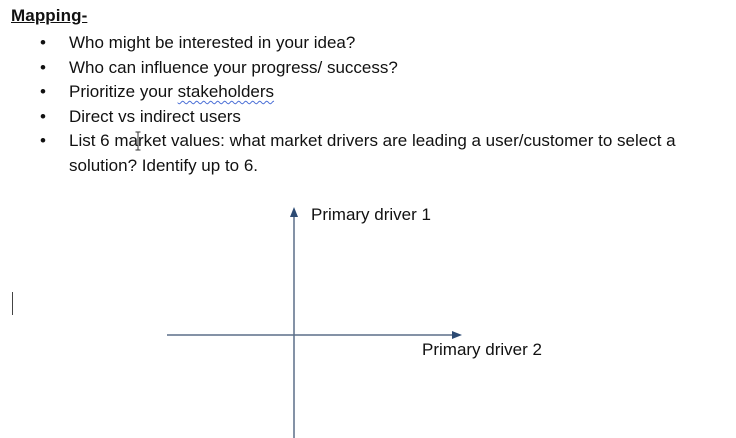 This screenshot has width=736, height=438. Describe the element at coordinates (49, 15) in the screenshot. I see `section-heading: Mapping-` at that location.